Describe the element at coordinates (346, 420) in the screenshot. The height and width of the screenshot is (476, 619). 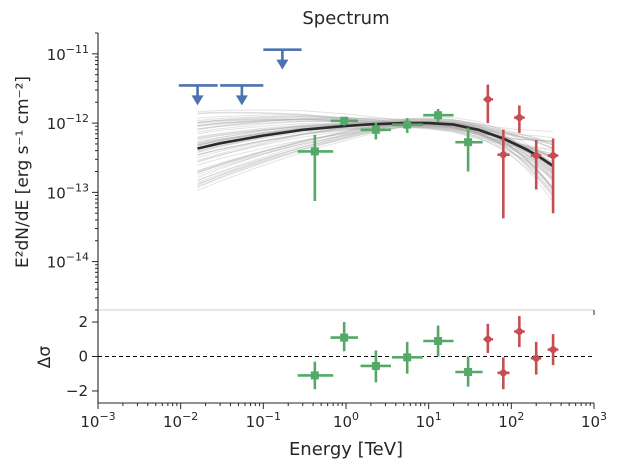
I see `x-tick-label: 10⁰` at that location.